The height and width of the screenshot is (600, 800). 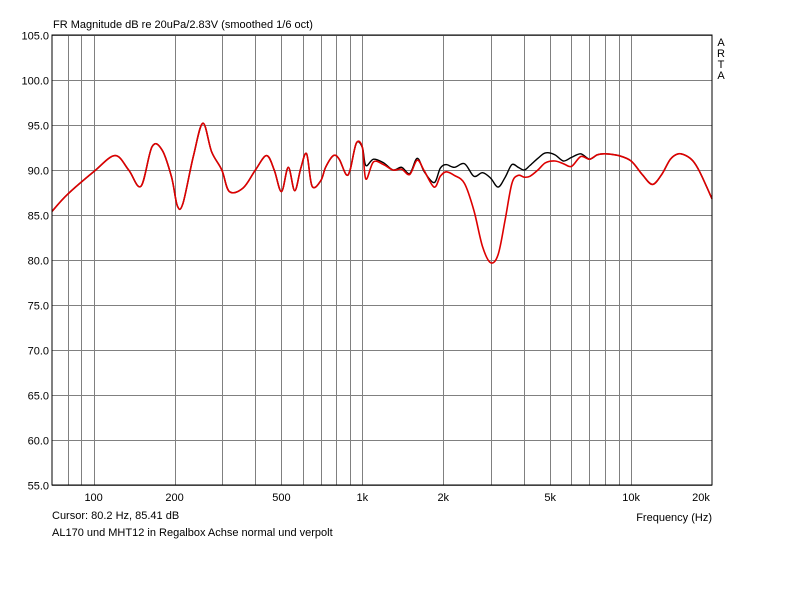 I want to click on x-tick-label: 5k, so click(x=550, y=498).